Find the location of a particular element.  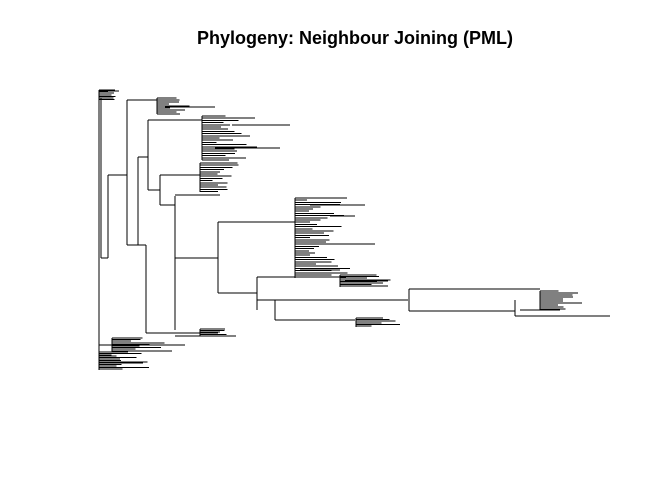

plot-title: Phylogeny: Neighbour Joining (PML) is located at coordinates (355, 38).